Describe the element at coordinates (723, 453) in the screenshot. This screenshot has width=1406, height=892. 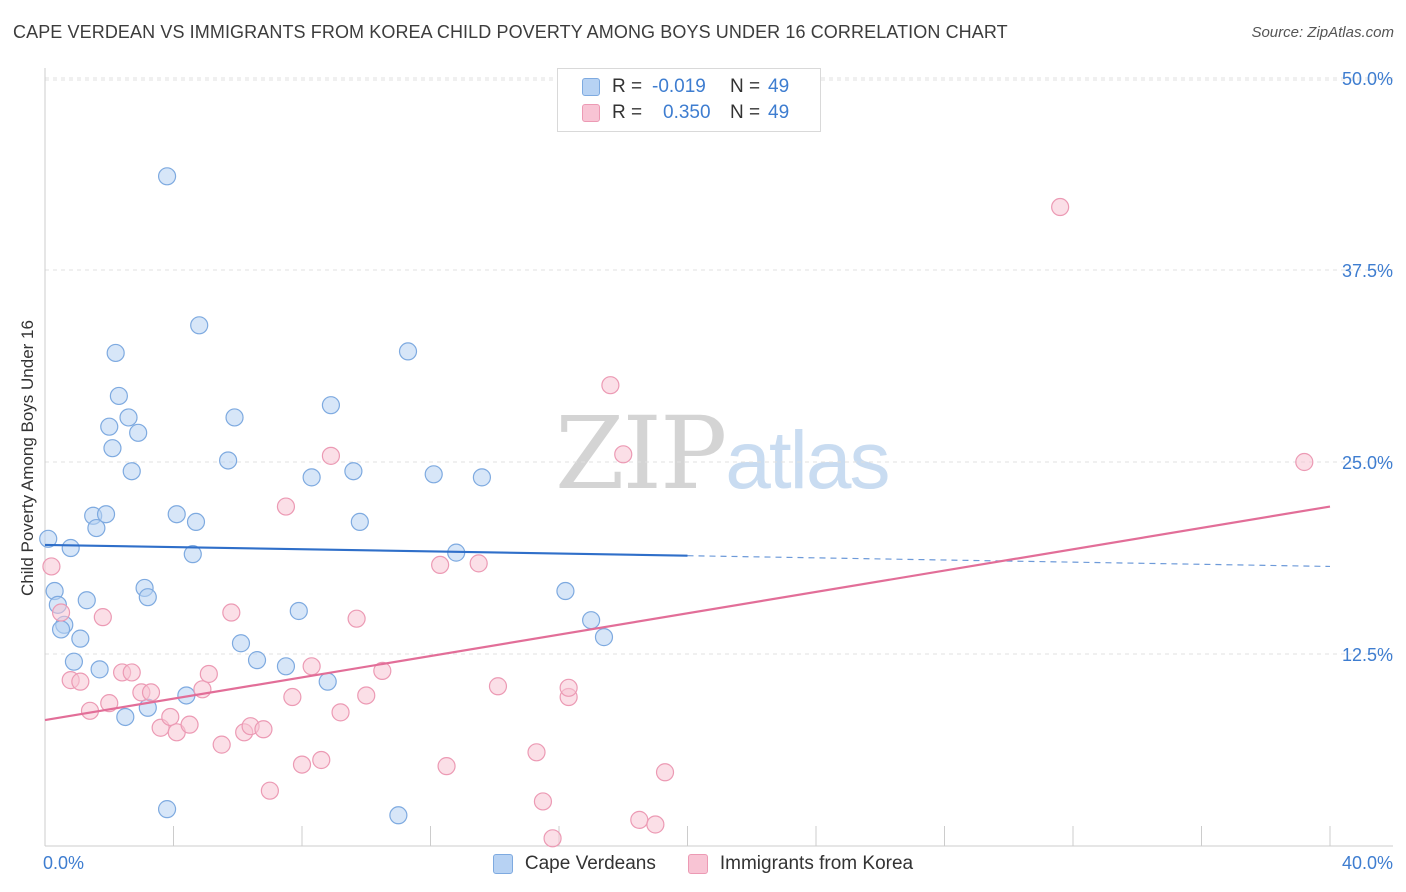
I see `watermark: ZIPatlas` at that location.